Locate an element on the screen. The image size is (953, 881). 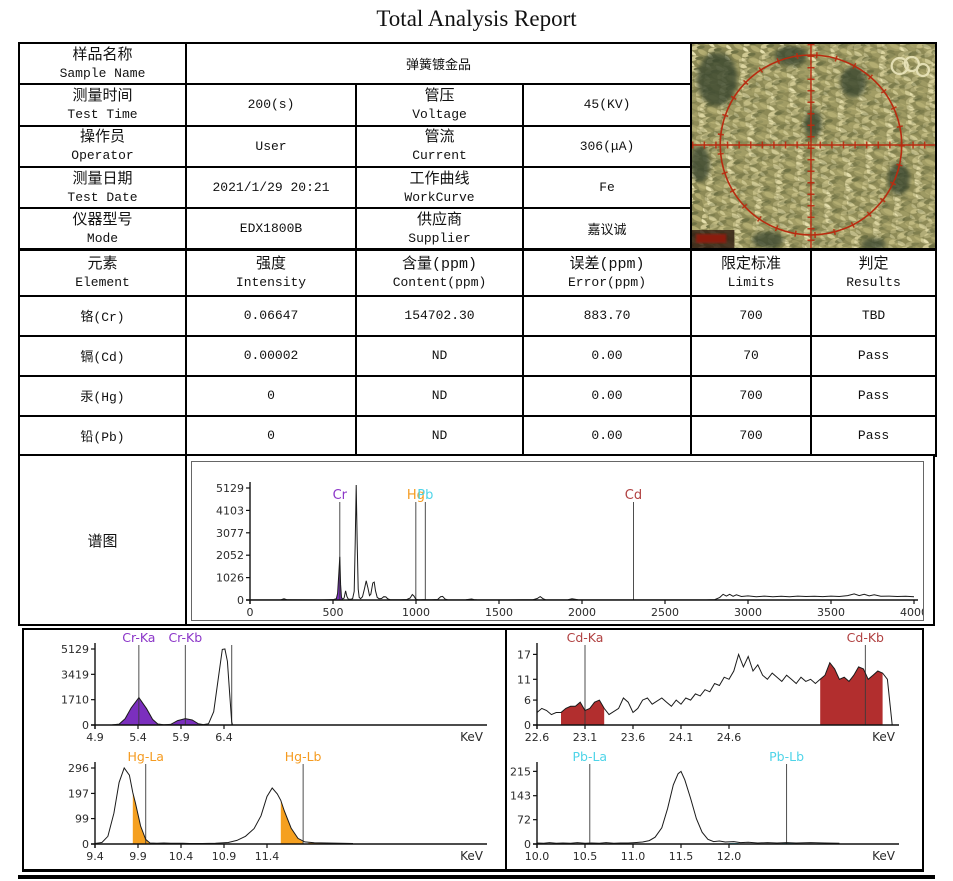
svg-text: Cr-Kb is located at coordinates (185, 638).